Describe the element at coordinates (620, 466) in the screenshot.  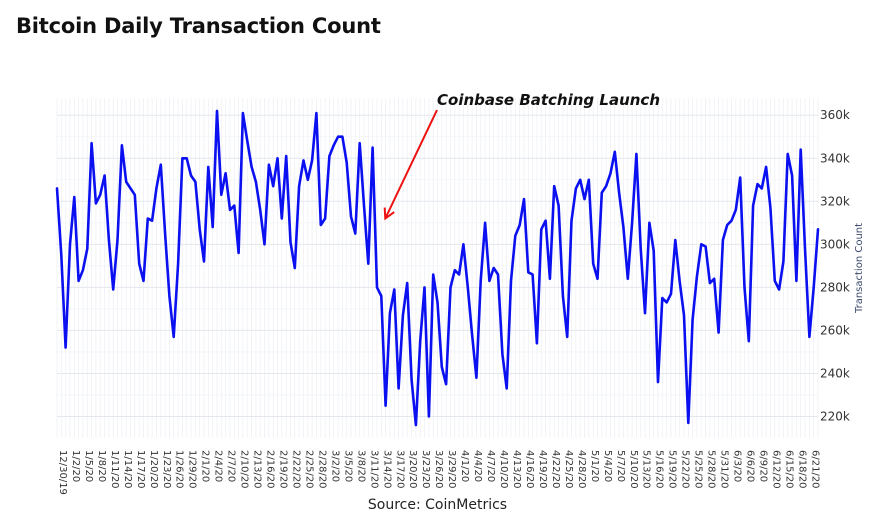
I see `x-tick-label: 5/7/20` at that location.